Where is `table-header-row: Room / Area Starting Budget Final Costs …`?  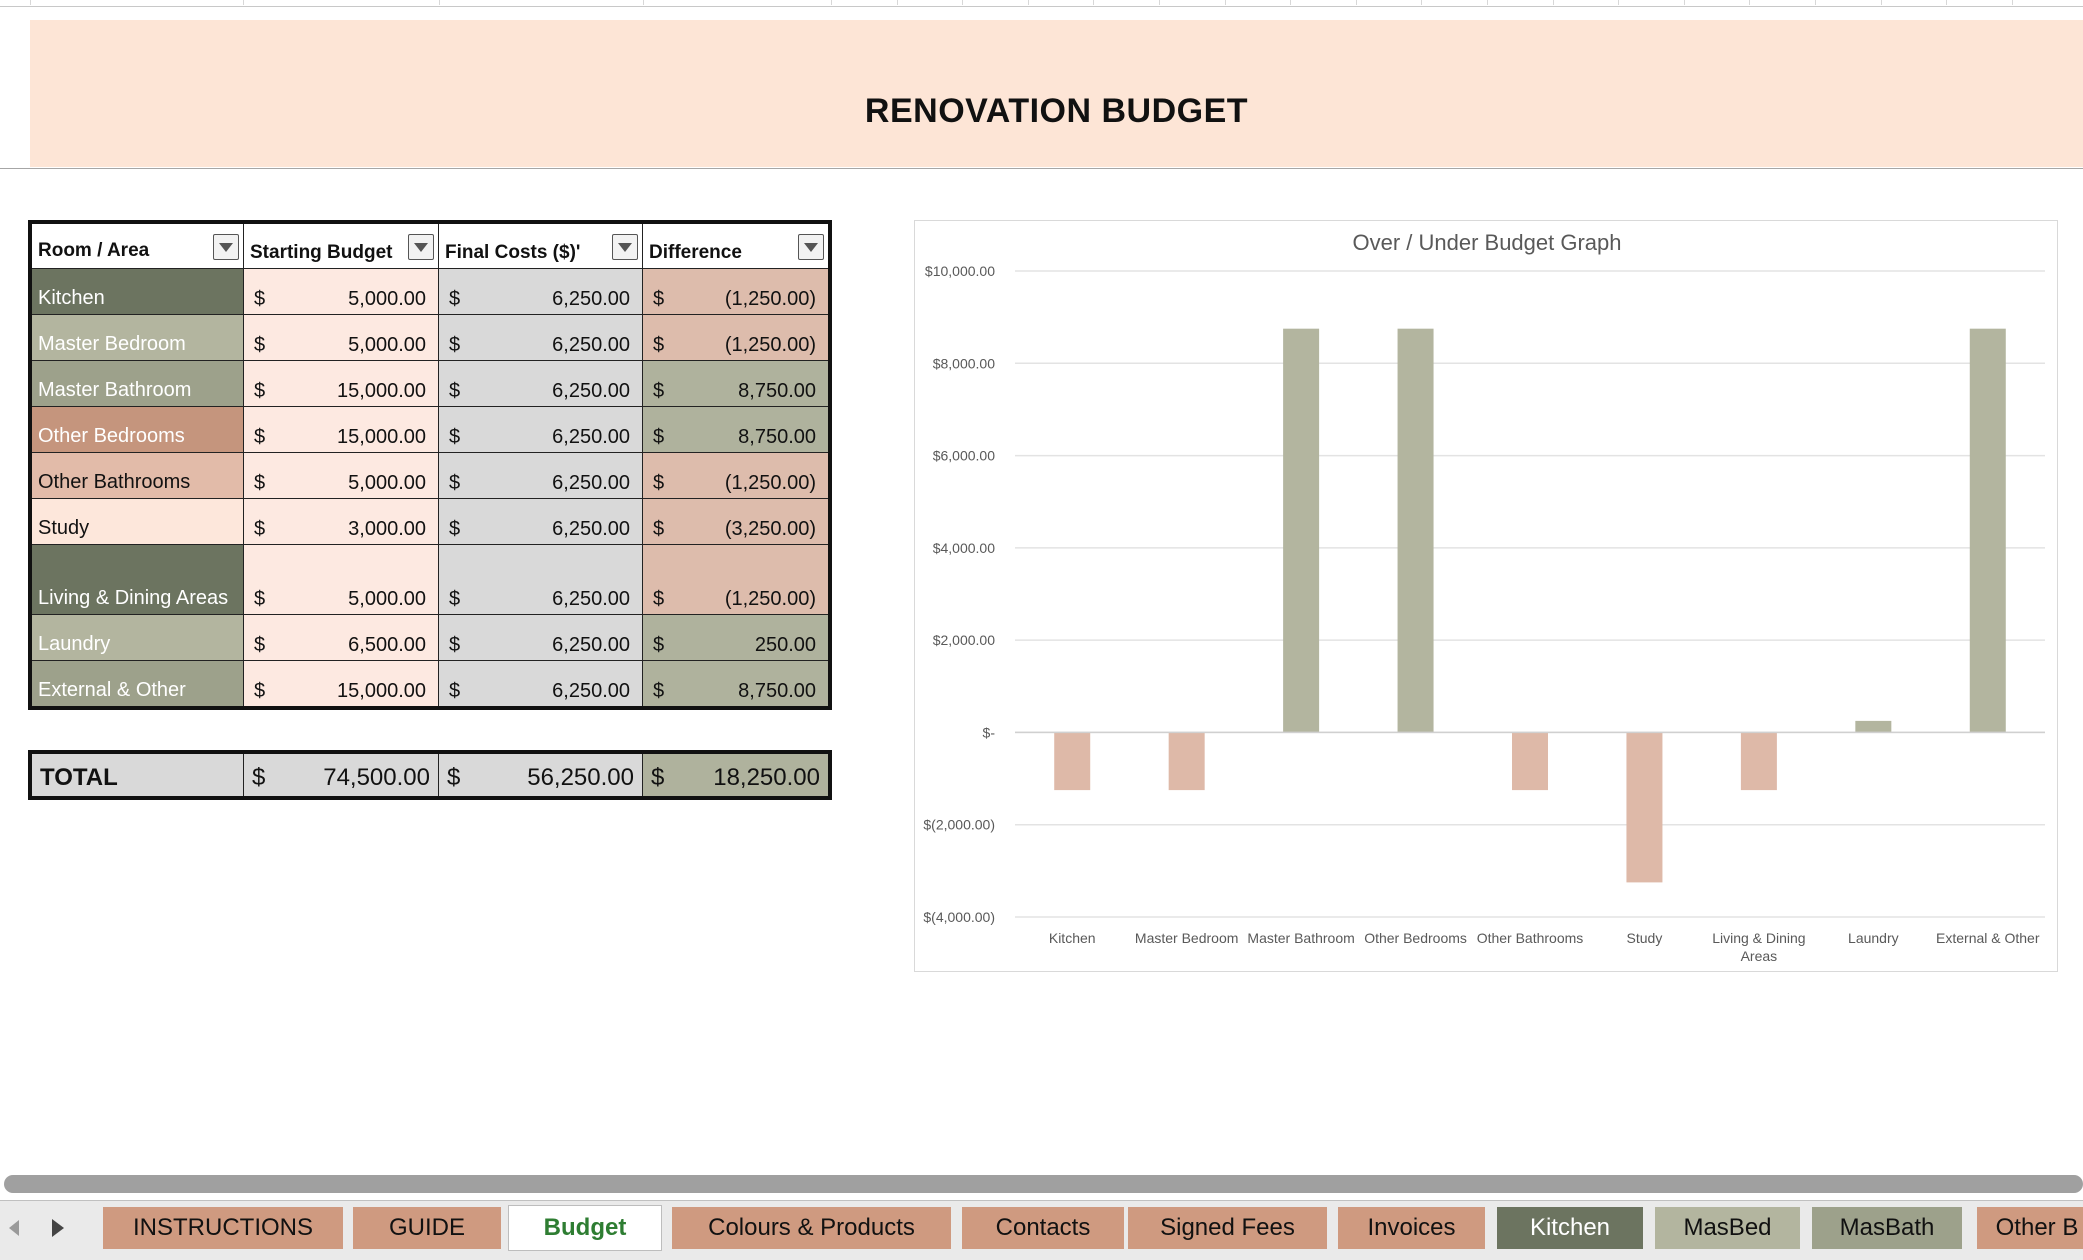
table-header-row: Room / Area Starting Budget Final Costs … is located at coordinates (430, 246).